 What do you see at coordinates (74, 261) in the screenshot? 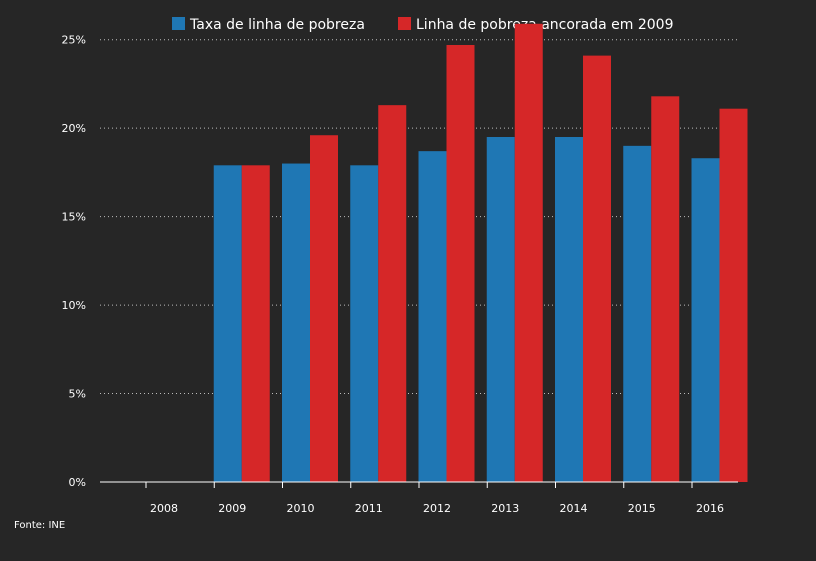
I see `y-axis: 0% 5% 10% 15% 20% 25%` at bounding box center [74, 261].